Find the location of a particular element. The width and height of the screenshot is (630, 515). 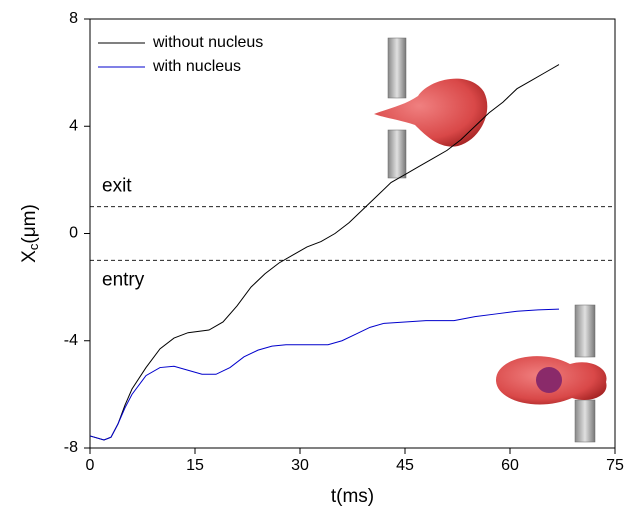

legend-label: without nucleus is located at coordinates (207, 42).